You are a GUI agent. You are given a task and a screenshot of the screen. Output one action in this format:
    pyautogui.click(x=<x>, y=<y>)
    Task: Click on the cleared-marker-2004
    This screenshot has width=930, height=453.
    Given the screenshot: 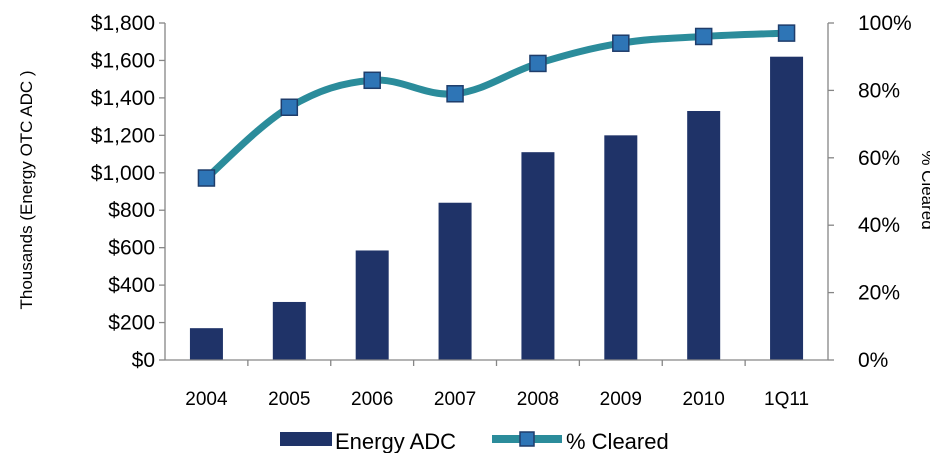 What is the action you would take?
    pyautogui.click(x=206, y=178)
    